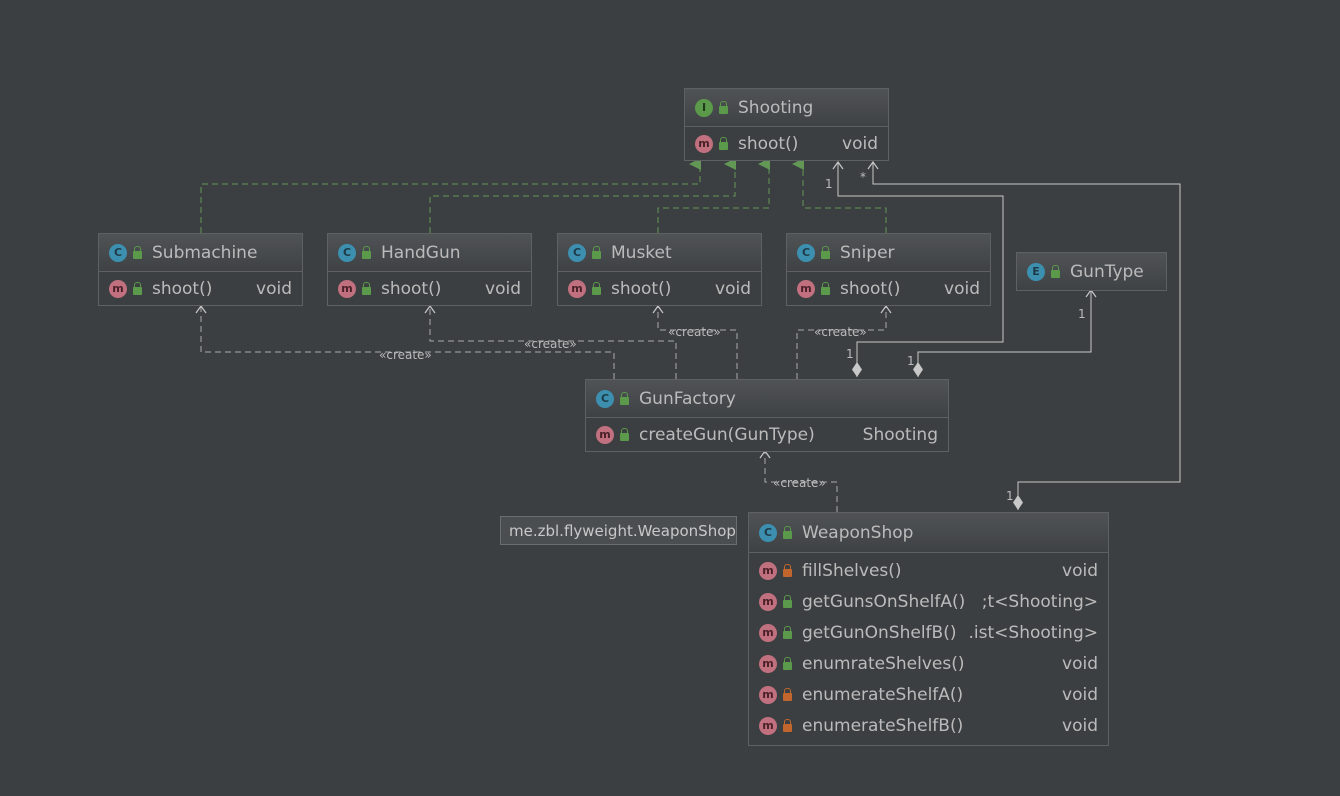 This screenshot has height=796, width=1340. I want to click on edge-create-handgun, so click(553, 342).